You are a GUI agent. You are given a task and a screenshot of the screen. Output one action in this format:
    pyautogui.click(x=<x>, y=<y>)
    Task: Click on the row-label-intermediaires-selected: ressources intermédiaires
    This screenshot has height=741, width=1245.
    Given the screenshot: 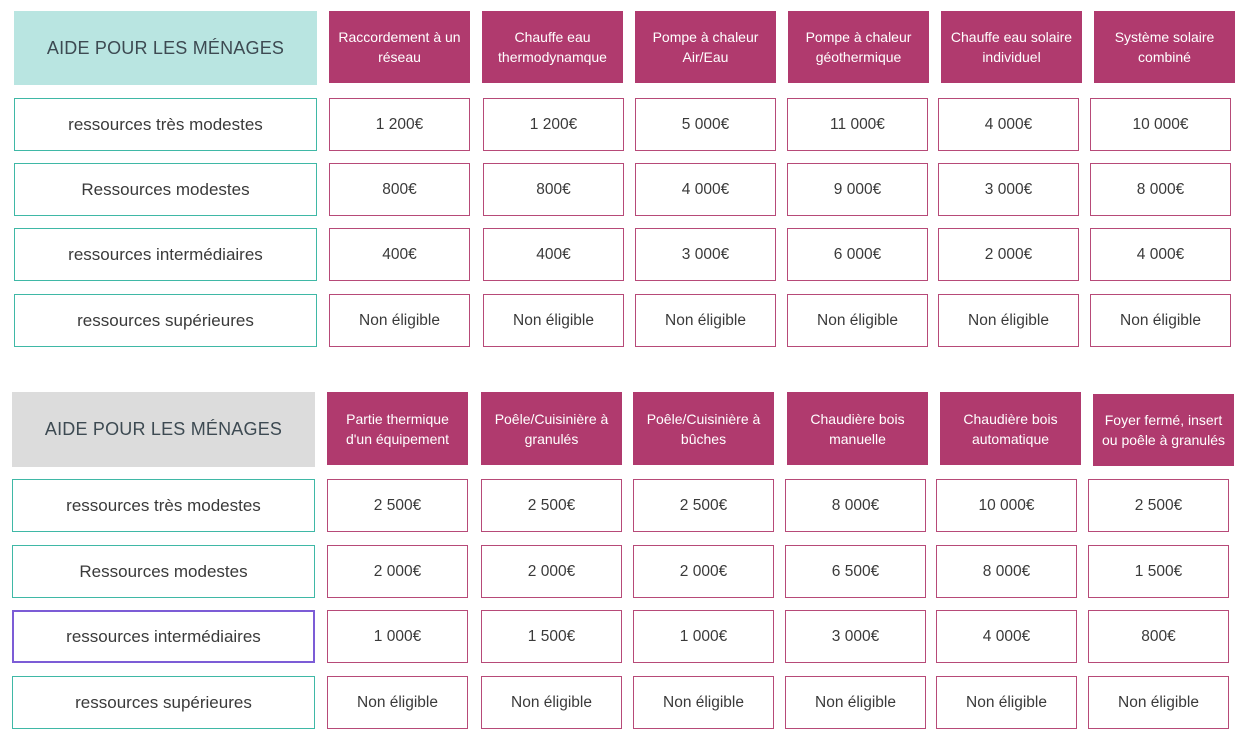 What is the action you would take?
    pyautogui.click(x=163, y=636)
    